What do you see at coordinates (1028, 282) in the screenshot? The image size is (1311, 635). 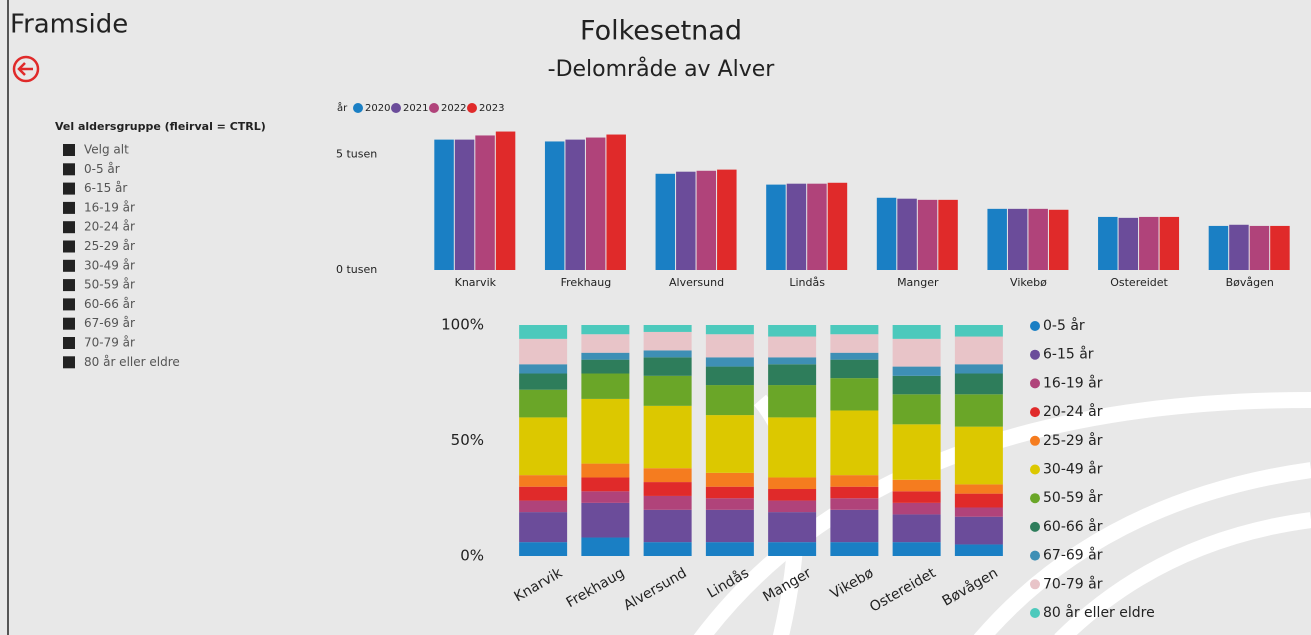 I see `x-tick-label: Vikebø` at bounding box center [1028, 282].